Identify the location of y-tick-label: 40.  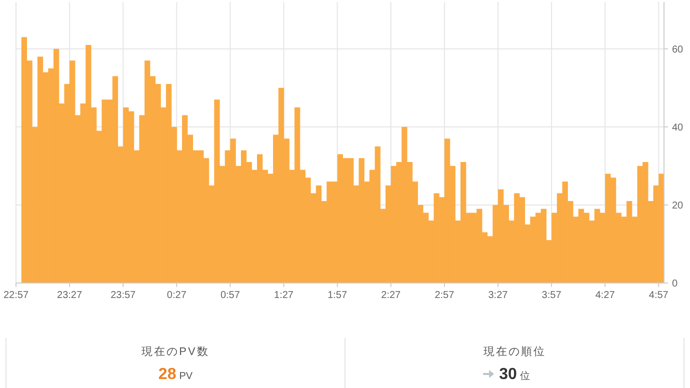
(678, 128).